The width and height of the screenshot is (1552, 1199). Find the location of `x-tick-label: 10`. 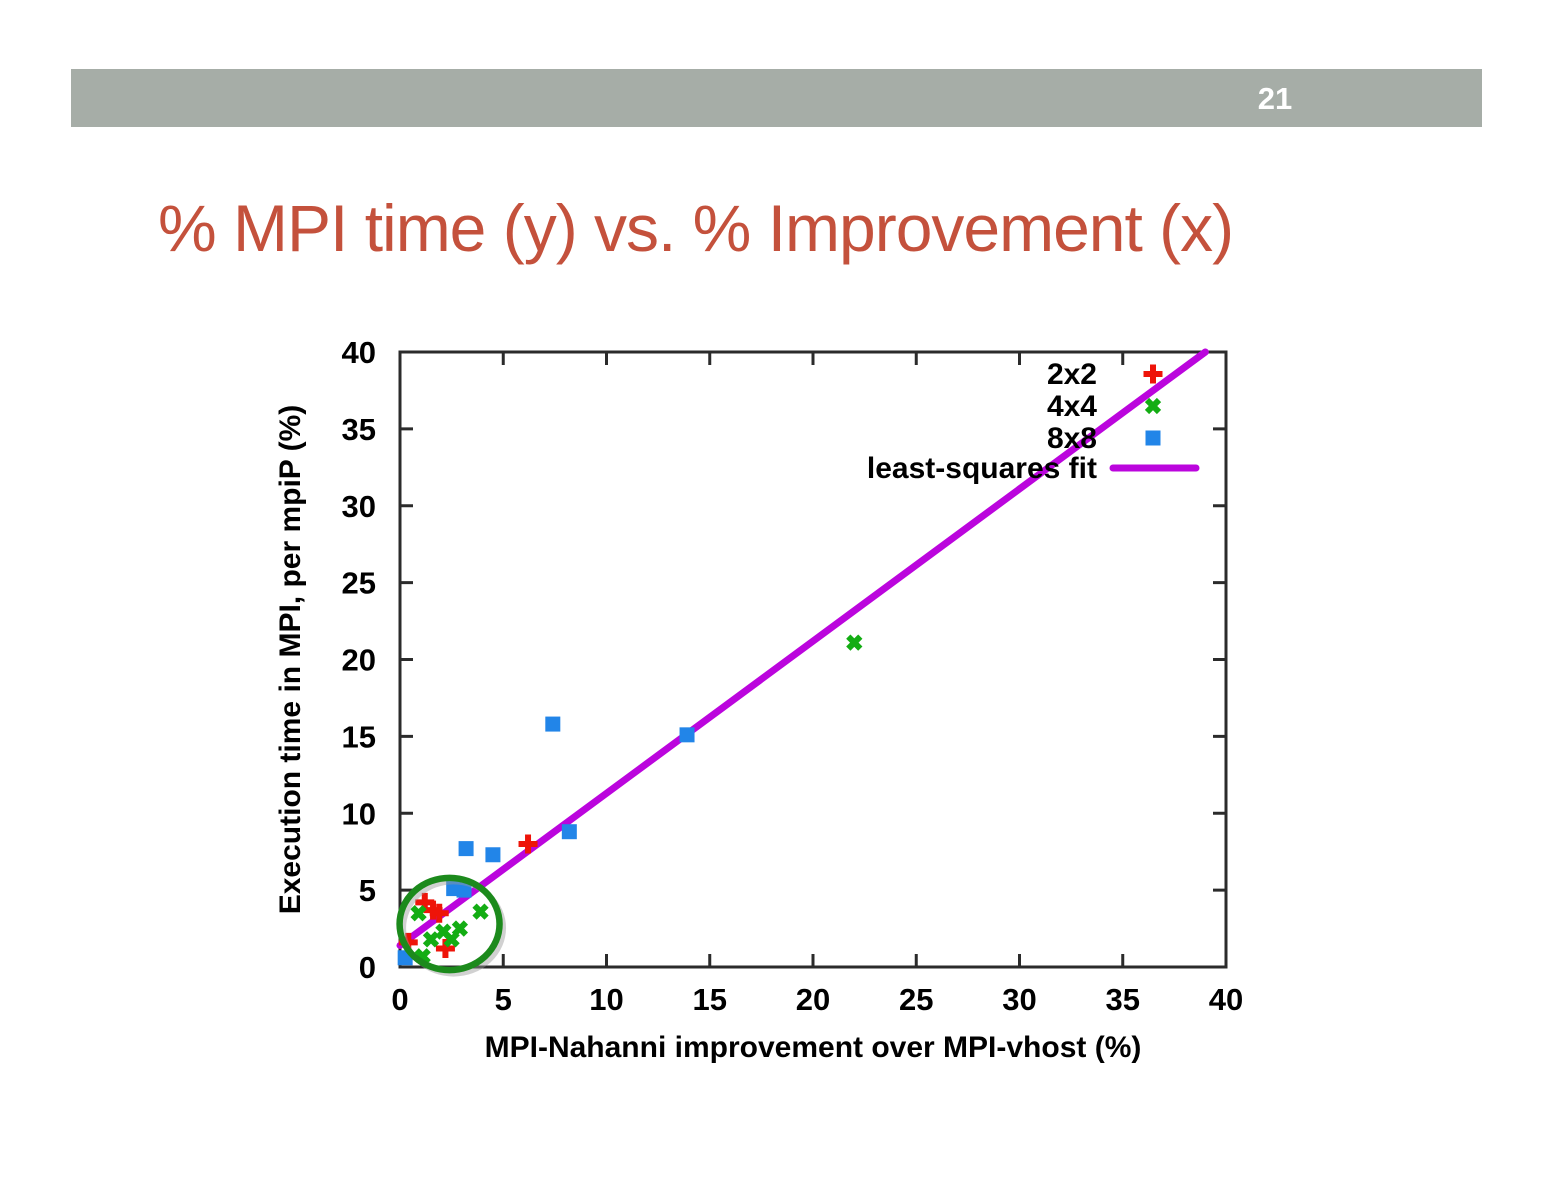

x-tick-label: 10 is located at coordinates (606, 999).